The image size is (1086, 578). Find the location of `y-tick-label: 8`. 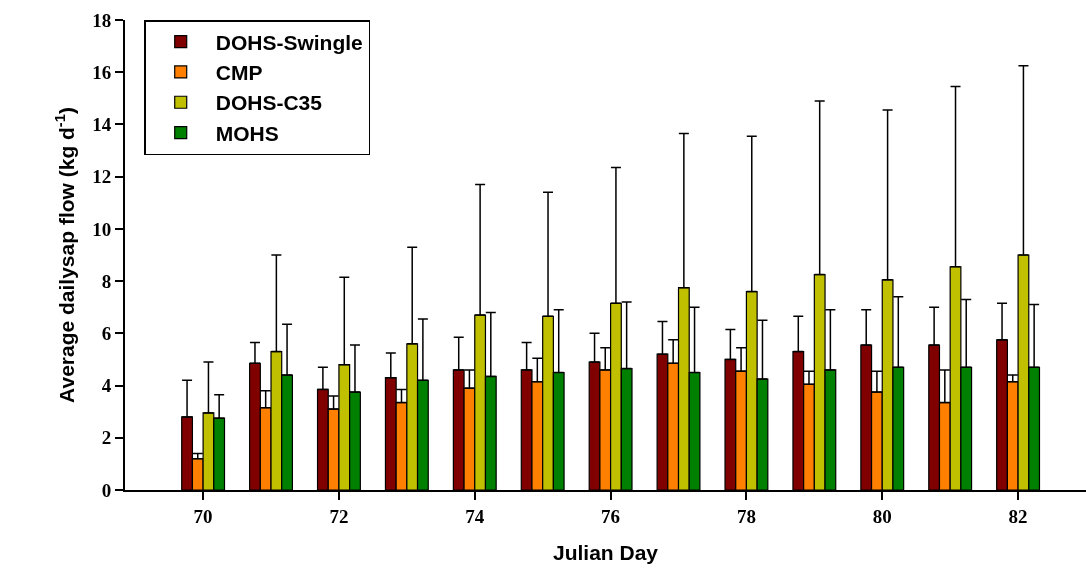

y-tick-label: 8 is located at coordinates (106, 281).